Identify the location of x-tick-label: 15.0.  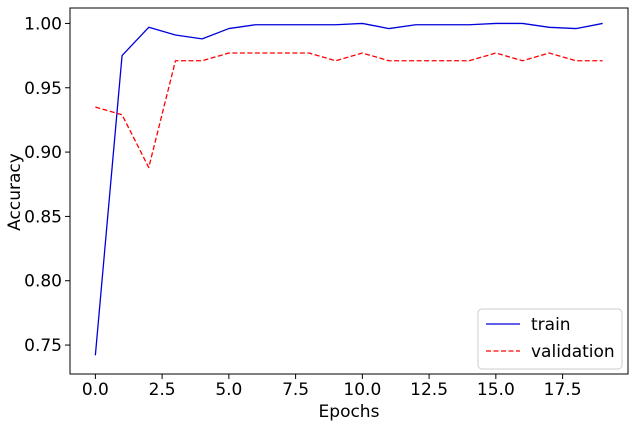
(496, 390).